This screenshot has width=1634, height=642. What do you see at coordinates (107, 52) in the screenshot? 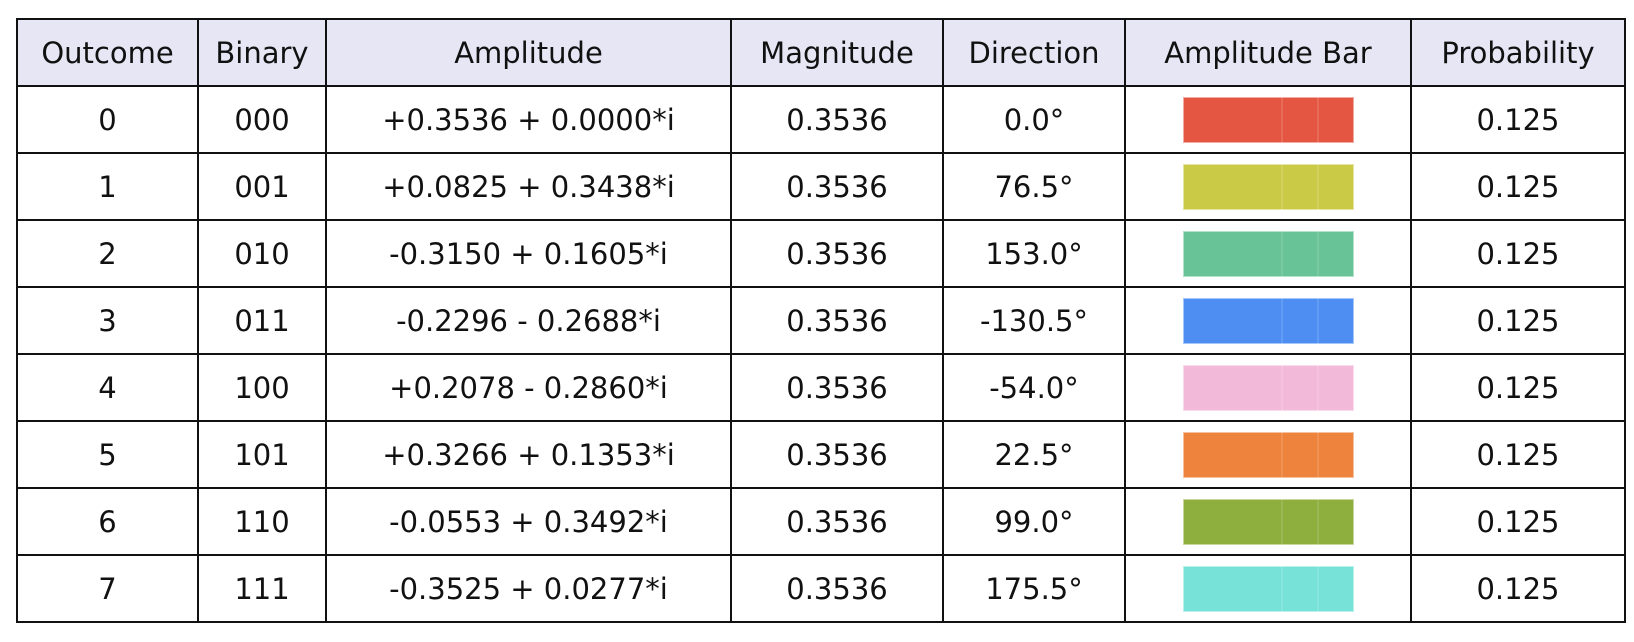
I see `header-outcome: Outcome` at bounding box center [107, 52].